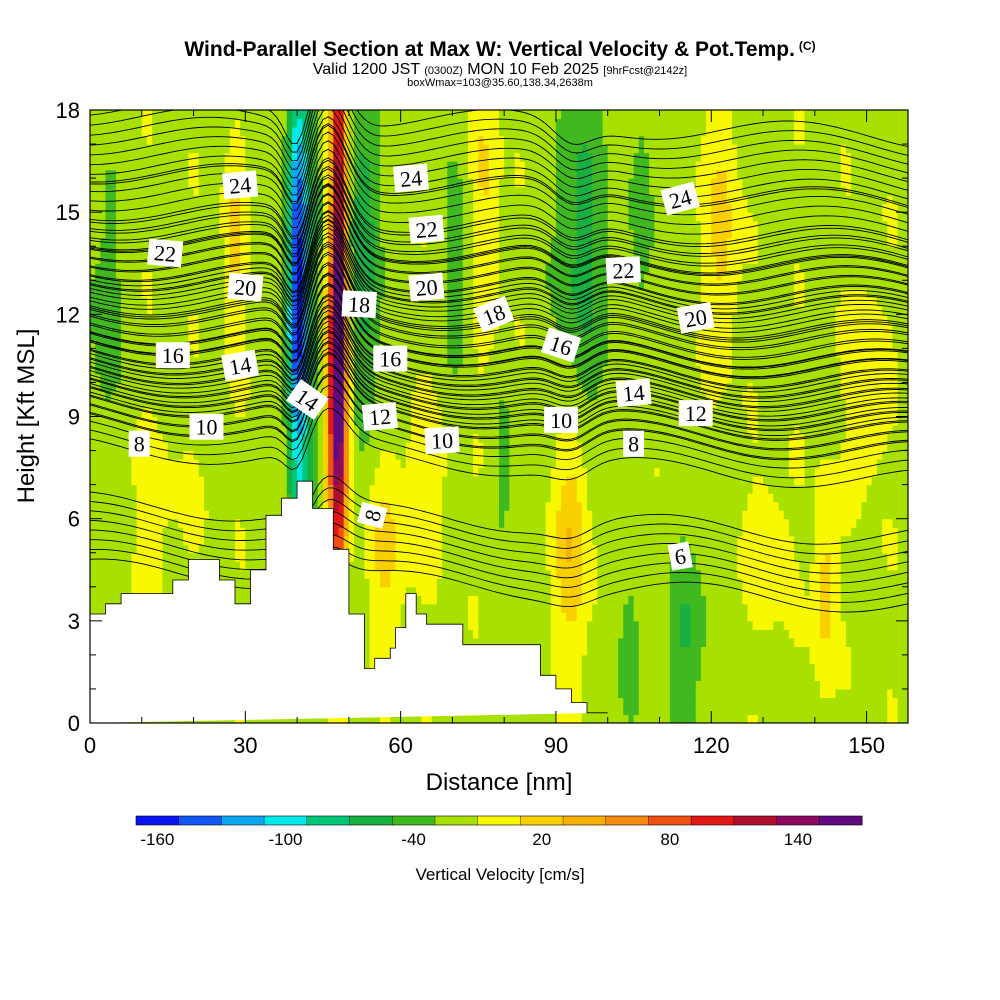 The height and width of the screenshot is (1000, 1000). Describe the element at coordinates (200, 820) in the screenshot. I see `colorbar-swatch` at that location.